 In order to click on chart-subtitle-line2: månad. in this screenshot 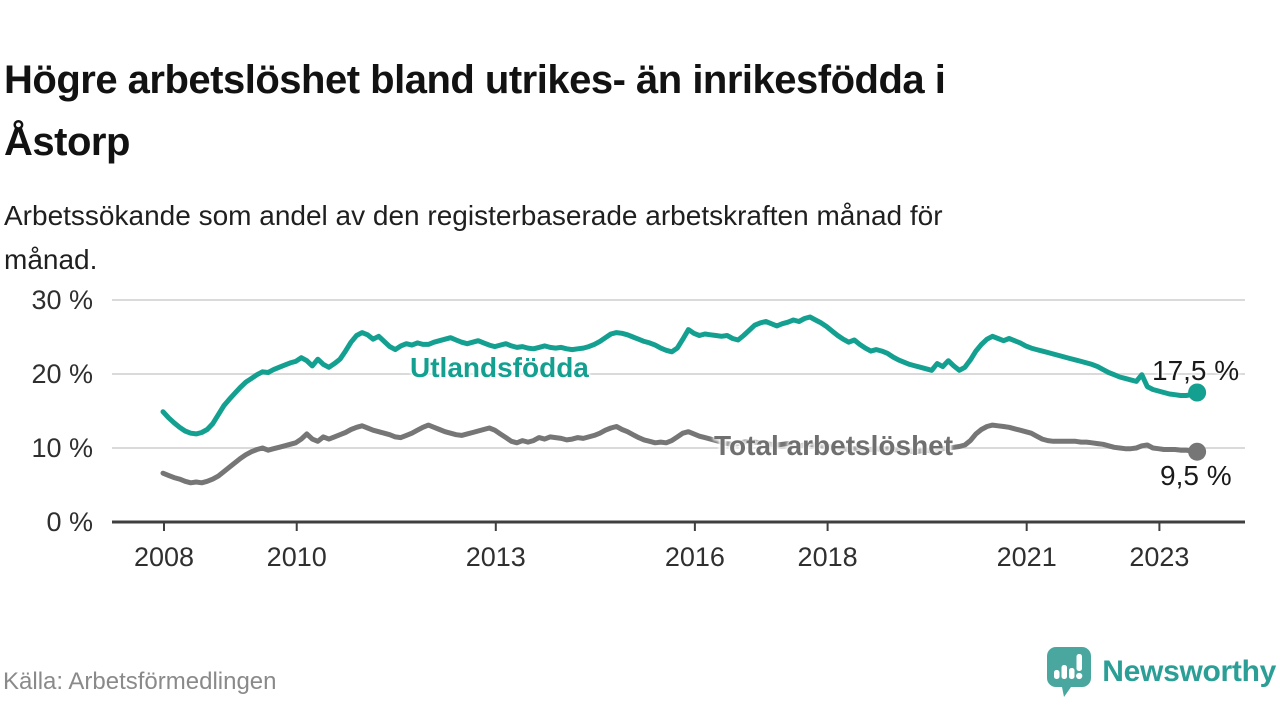, I will do `click(51, 259)`.